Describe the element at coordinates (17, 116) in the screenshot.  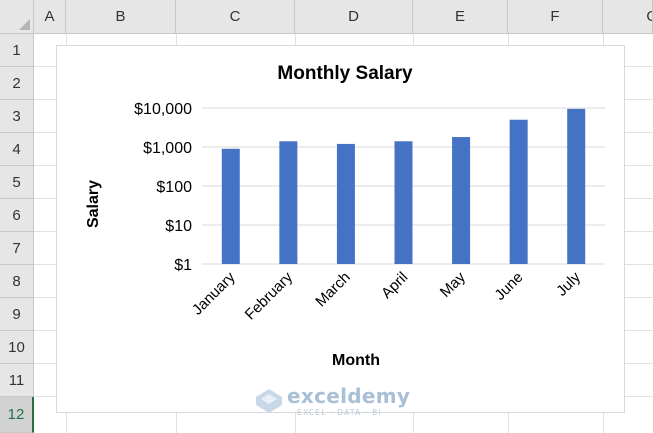
I see `row-header-3: 3` at that location.